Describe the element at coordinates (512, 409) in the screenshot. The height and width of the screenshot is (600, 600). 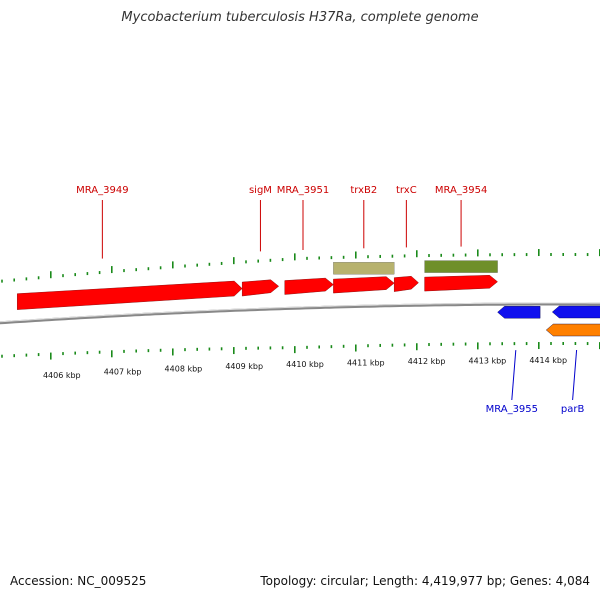
I see `feature-label: MRA_3955` at that location.